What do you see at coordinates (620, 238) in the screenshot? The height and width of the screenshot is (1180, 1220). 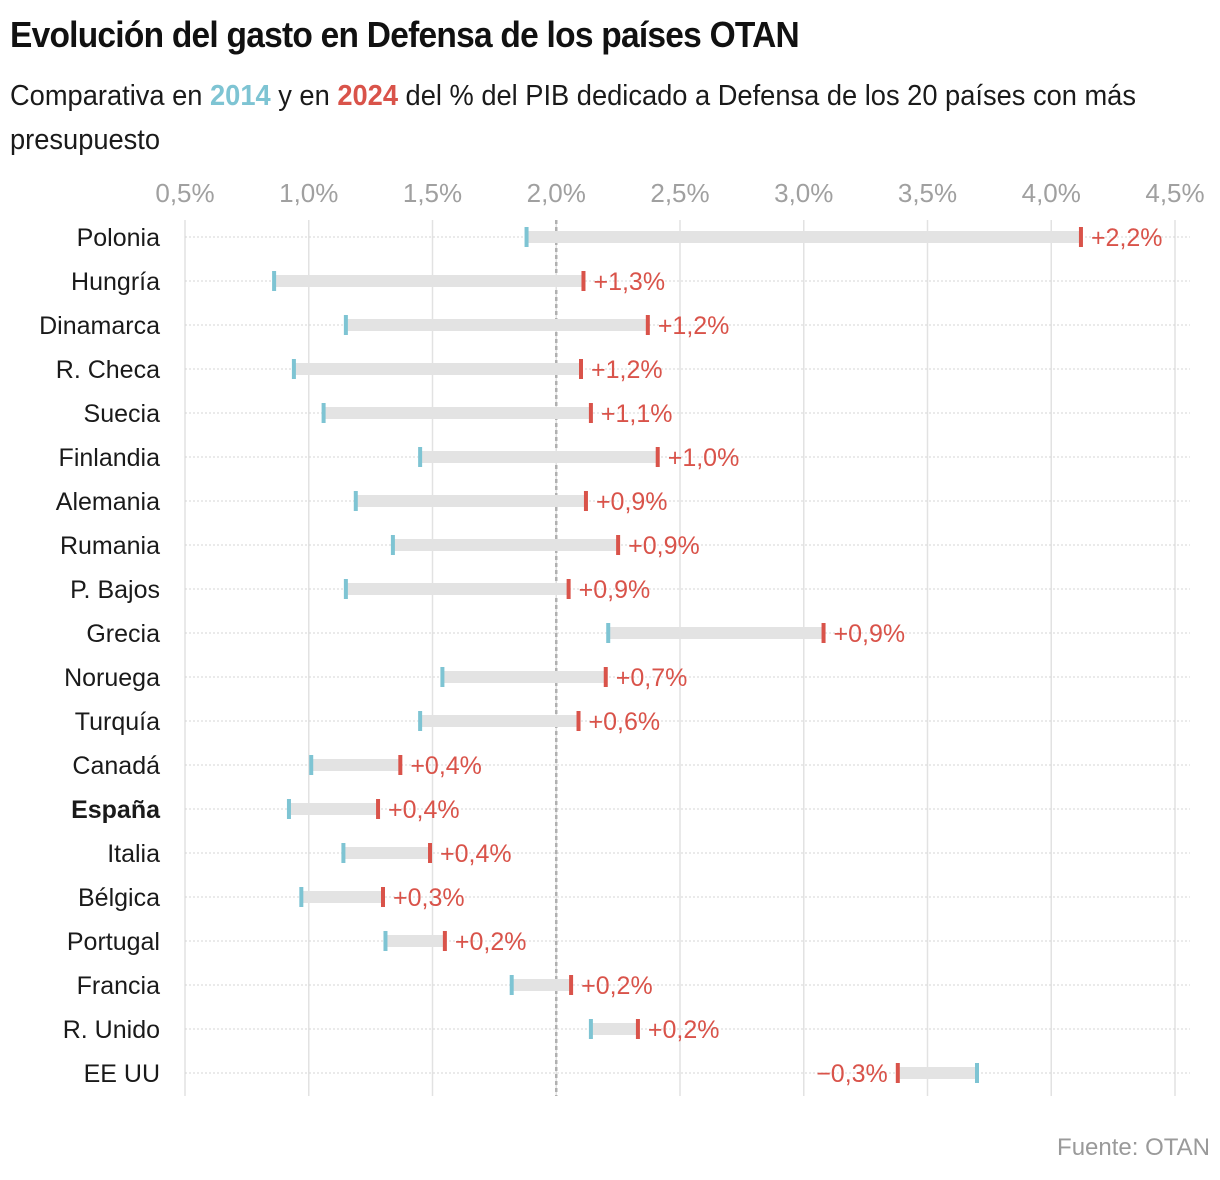 I see `country-row: Polonia +2,2%` at bounding box center [620, 238].